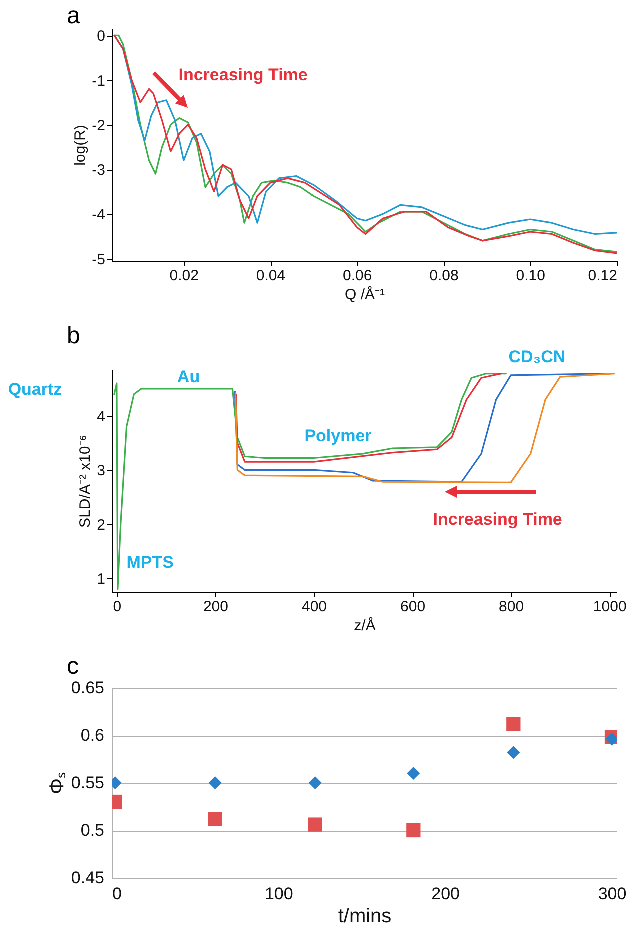  What do you see at coordinates (150, 562) in the screenshot?
I see `annotation: MPTS` at bounding box center [150, 562].